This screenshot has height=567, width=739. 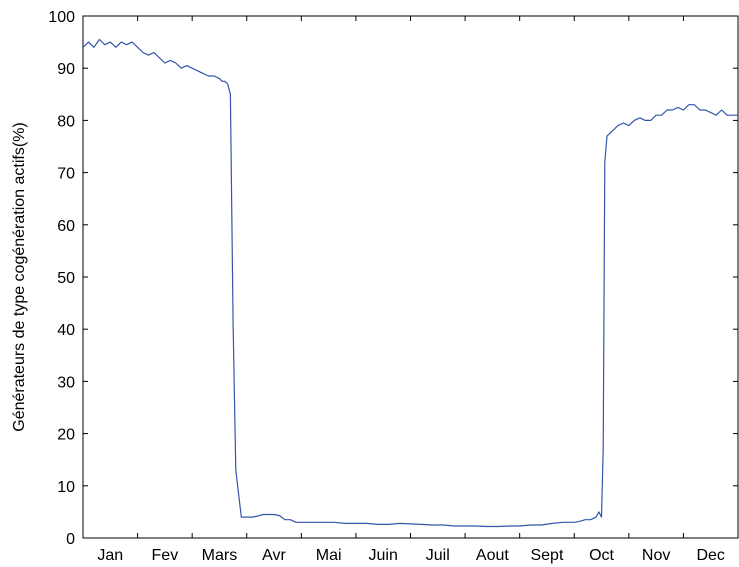 I want to click on x-tick-label: Fev, so click(x=165, y=555).